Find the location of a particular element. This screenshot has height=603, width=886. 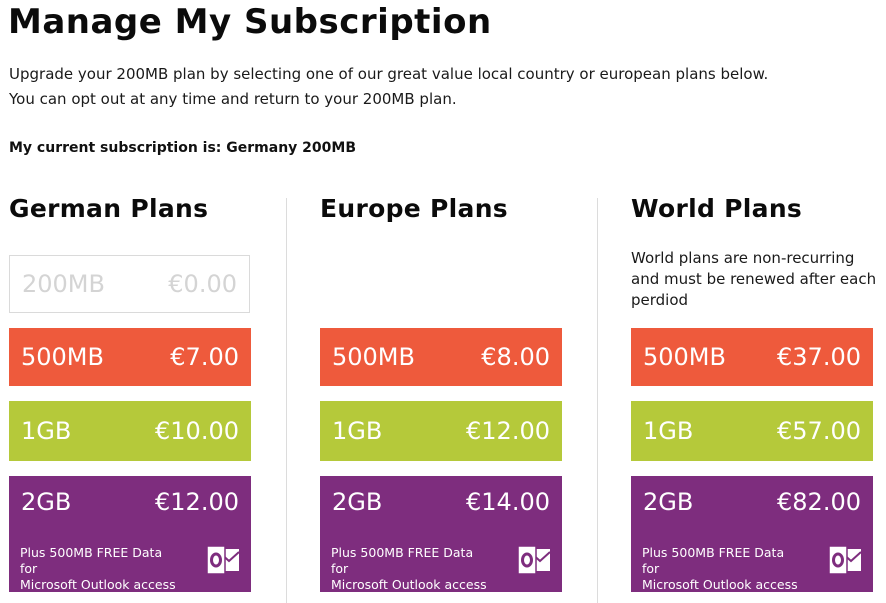

german-plan-200mb: 200MB €0.00 is located at coordinates (129, 284).